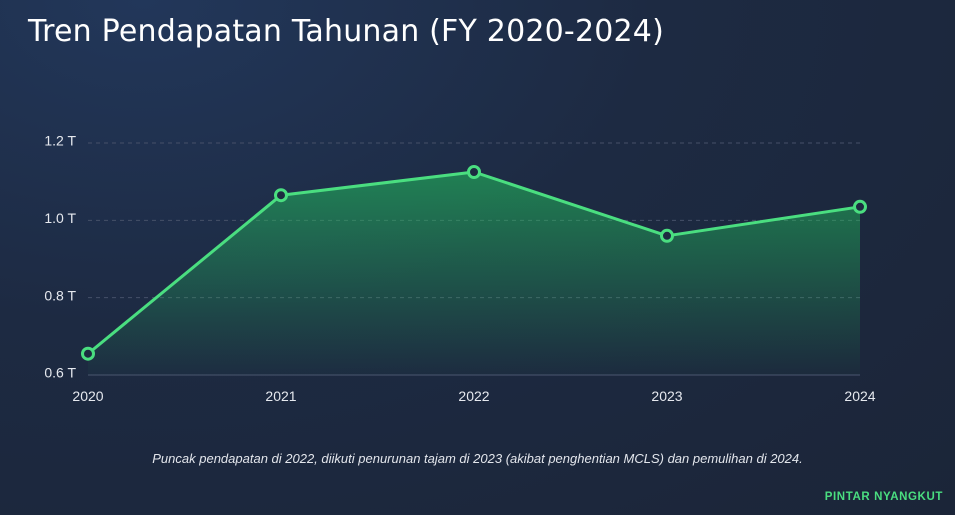  Describe the element at coordinates (60, 373) in the screenshot. I see `y-tick-label: 0.6 T` at that location.